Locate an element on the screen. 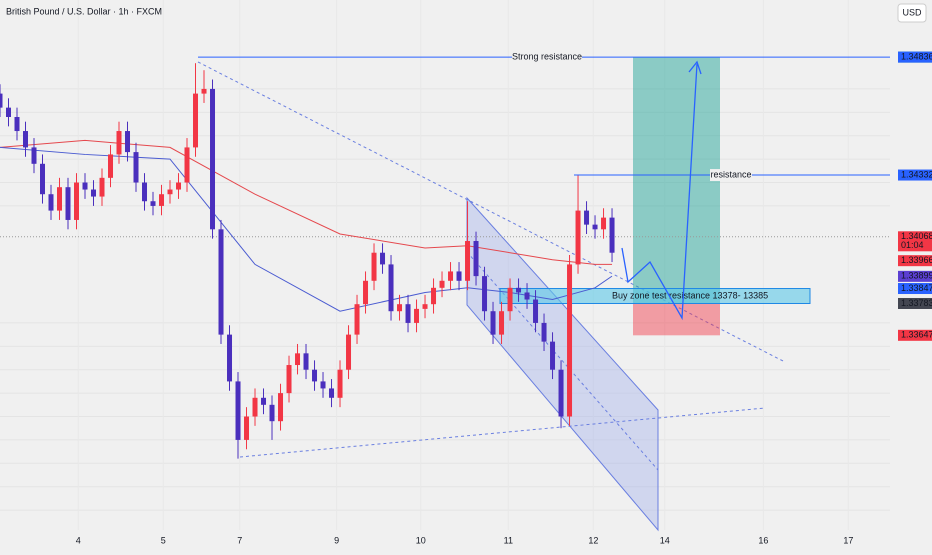  resistance-label: resistance is located at coordinates (730, 174).